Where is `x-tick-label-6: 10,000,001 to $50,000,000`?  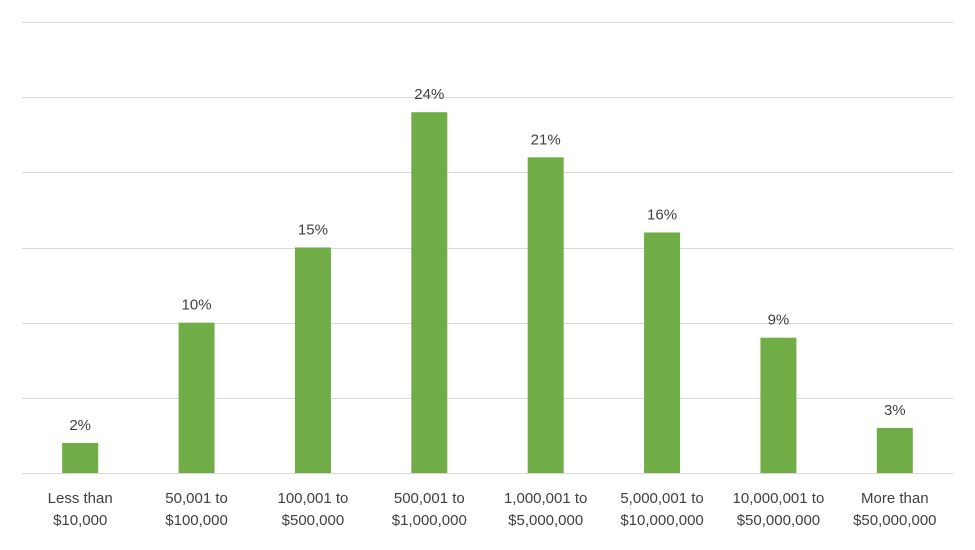 x-tick-label-6: 10,000,001 to $50,000,000 is located at coordinates (779, 509).